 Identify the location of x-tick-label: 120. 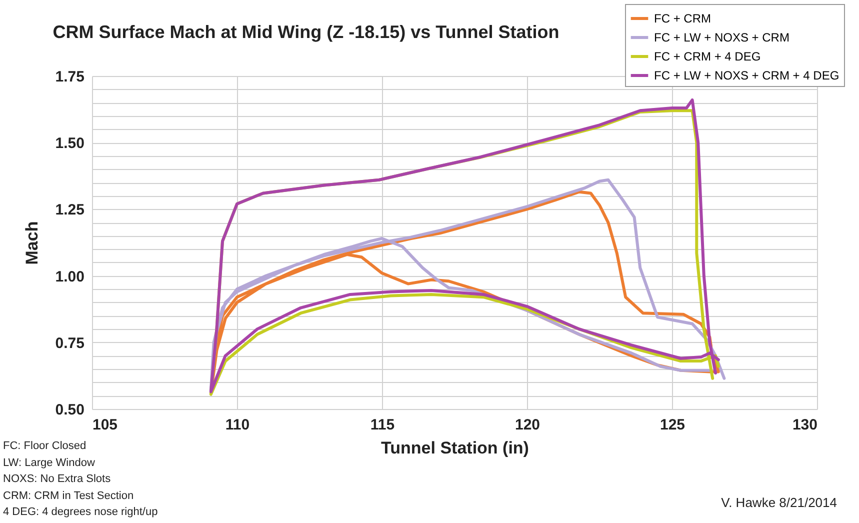
(527, 425).